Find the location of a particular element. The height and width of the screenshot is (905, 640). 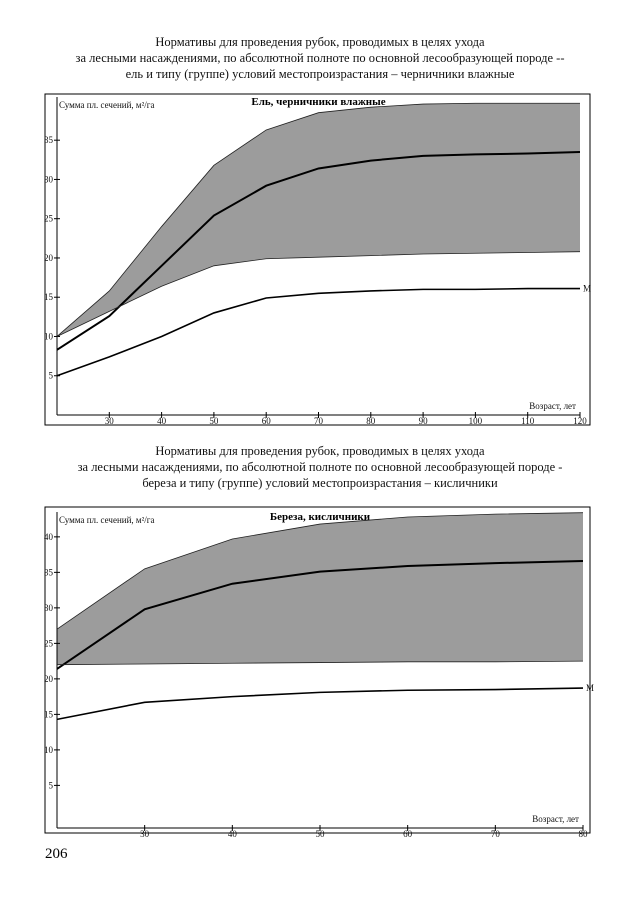

chart-subtitle: Ель, черничники влажные is located at coordinates (318, 102).